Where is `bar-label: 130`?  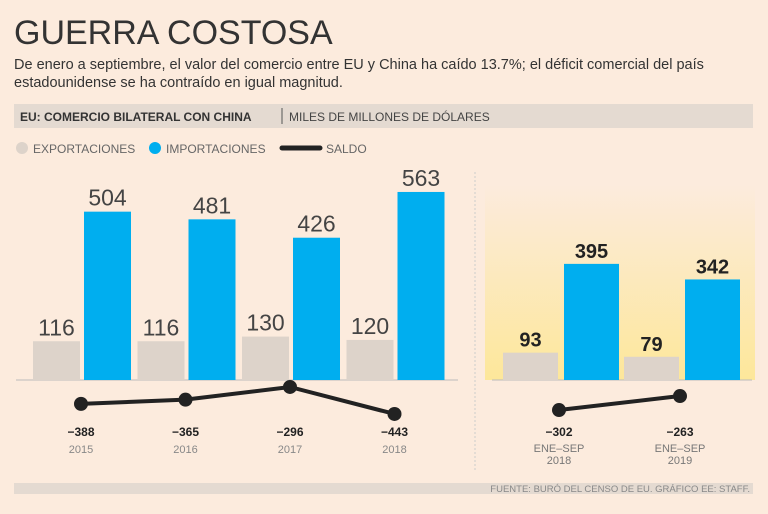 bar-label: 130 is located at coordinates (265, 323).